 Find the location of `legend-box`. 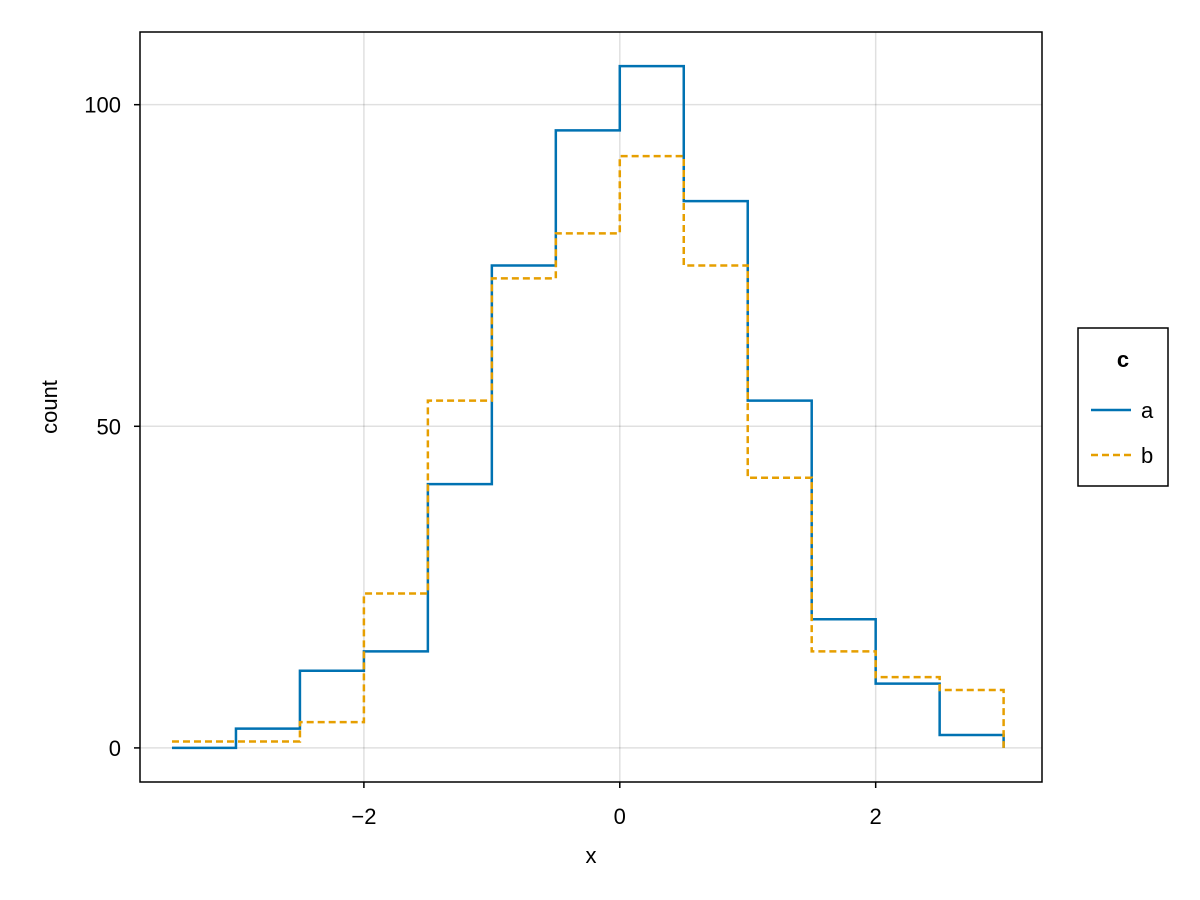

legend-box is located at coordinates (1123, 407).